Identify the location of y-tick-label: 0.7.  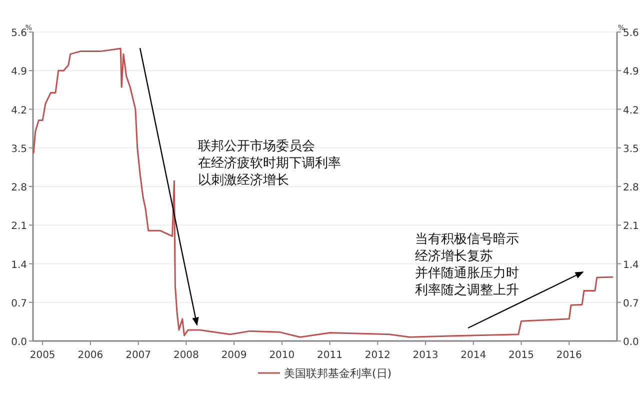
(19, 304).